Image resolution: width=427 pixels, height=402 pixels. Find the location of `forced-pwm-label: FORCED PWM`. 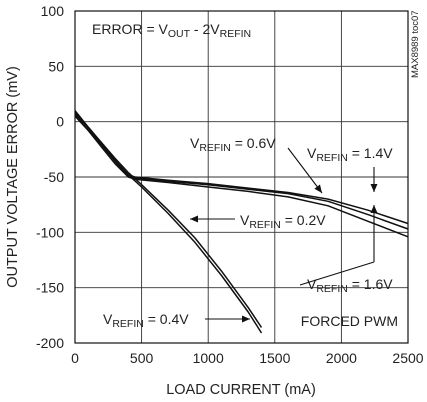

forced-pwm-label: FORCED PWM is located at coordinates (349, 321).